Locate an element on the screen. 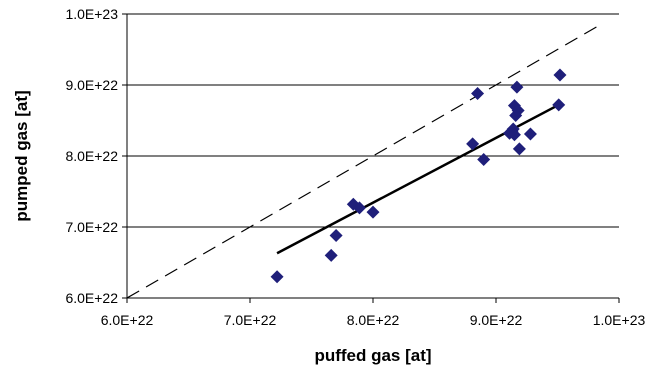 The width and height of the screenshot is (653, 372). y-axis-title: pumped gas [at] is located at coordinates (21, 155).